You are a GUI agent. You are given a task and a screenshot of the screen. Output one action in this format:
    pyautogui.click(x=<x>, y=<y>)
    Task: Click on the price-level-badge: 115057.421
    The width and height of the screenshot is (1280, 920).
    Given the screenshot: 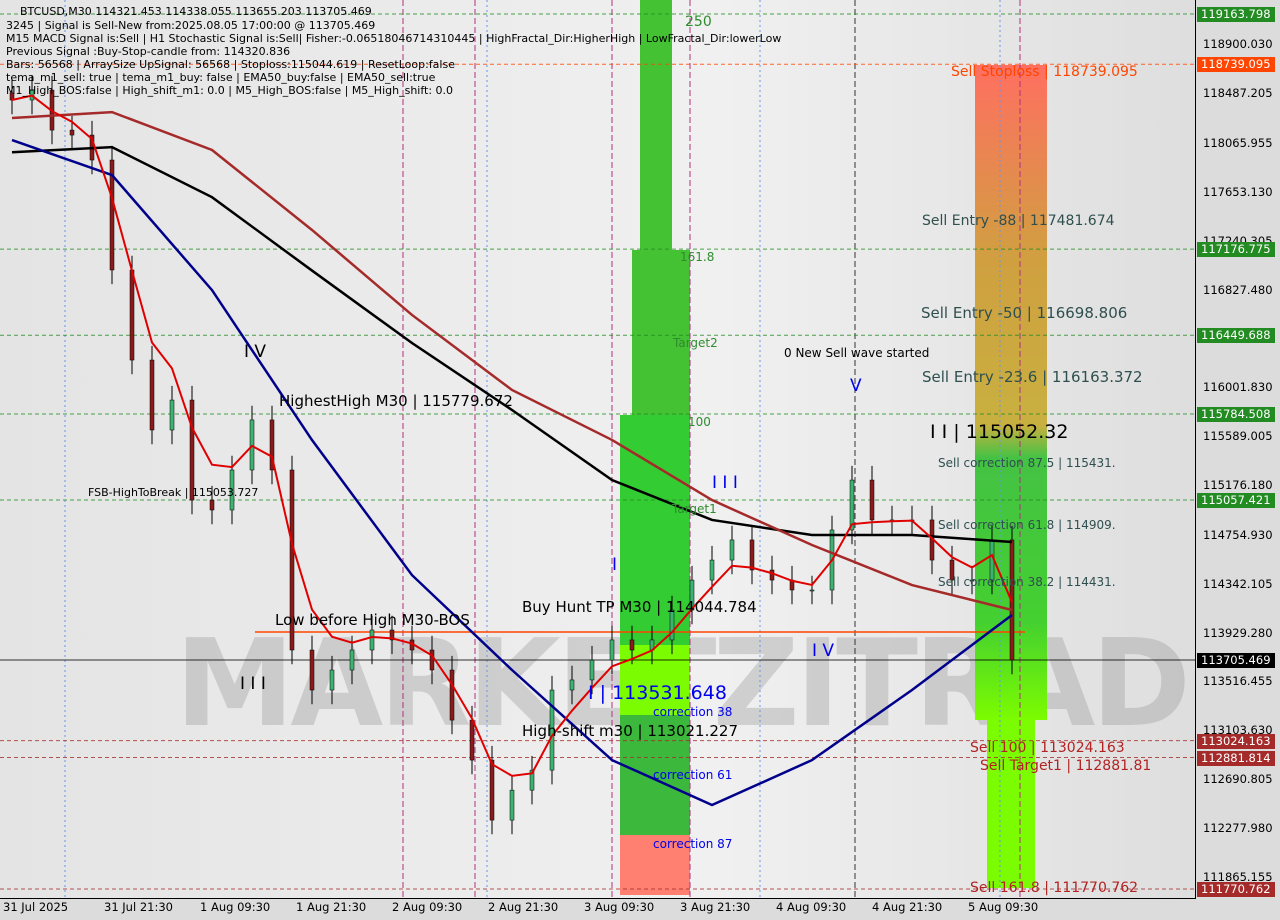 What is the action you would take?
    pyautogui.click(x=1236, y=500)
    